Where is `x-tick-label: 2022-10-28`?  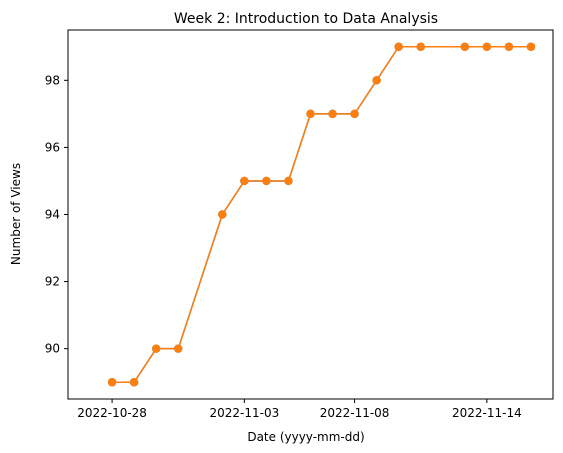 x-tick-label: 2022-10-28 is located at coordinates (112, 413).